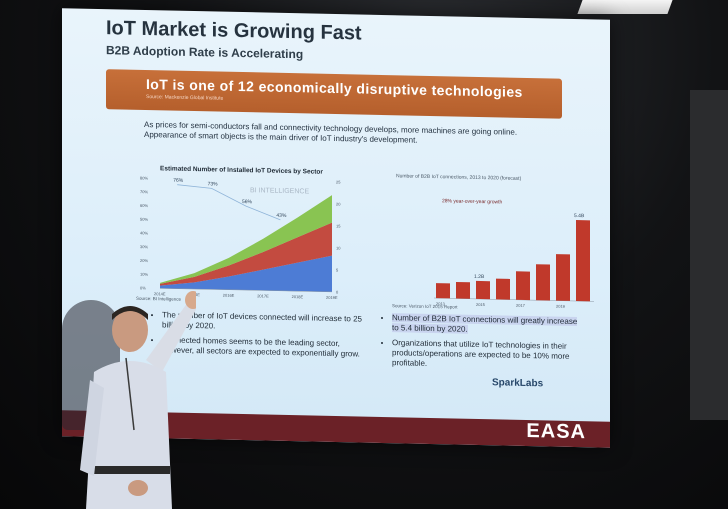 The width and height of the screenshot is (728, 509). I want to click on y-right-tick-label: 20, so click(338, 204).